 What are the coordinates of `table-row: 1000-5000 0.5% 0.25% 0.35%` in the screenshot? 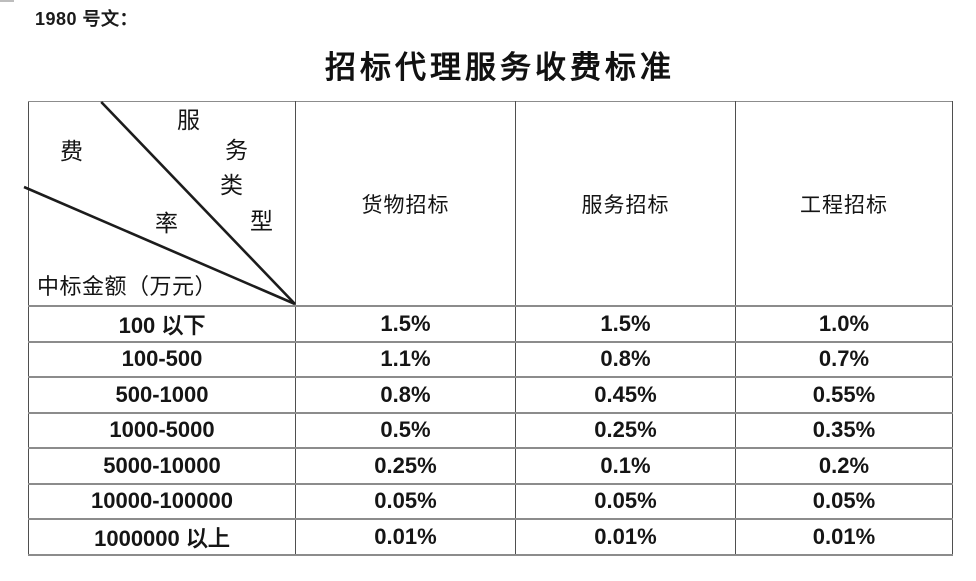 It's located at (490, 430).